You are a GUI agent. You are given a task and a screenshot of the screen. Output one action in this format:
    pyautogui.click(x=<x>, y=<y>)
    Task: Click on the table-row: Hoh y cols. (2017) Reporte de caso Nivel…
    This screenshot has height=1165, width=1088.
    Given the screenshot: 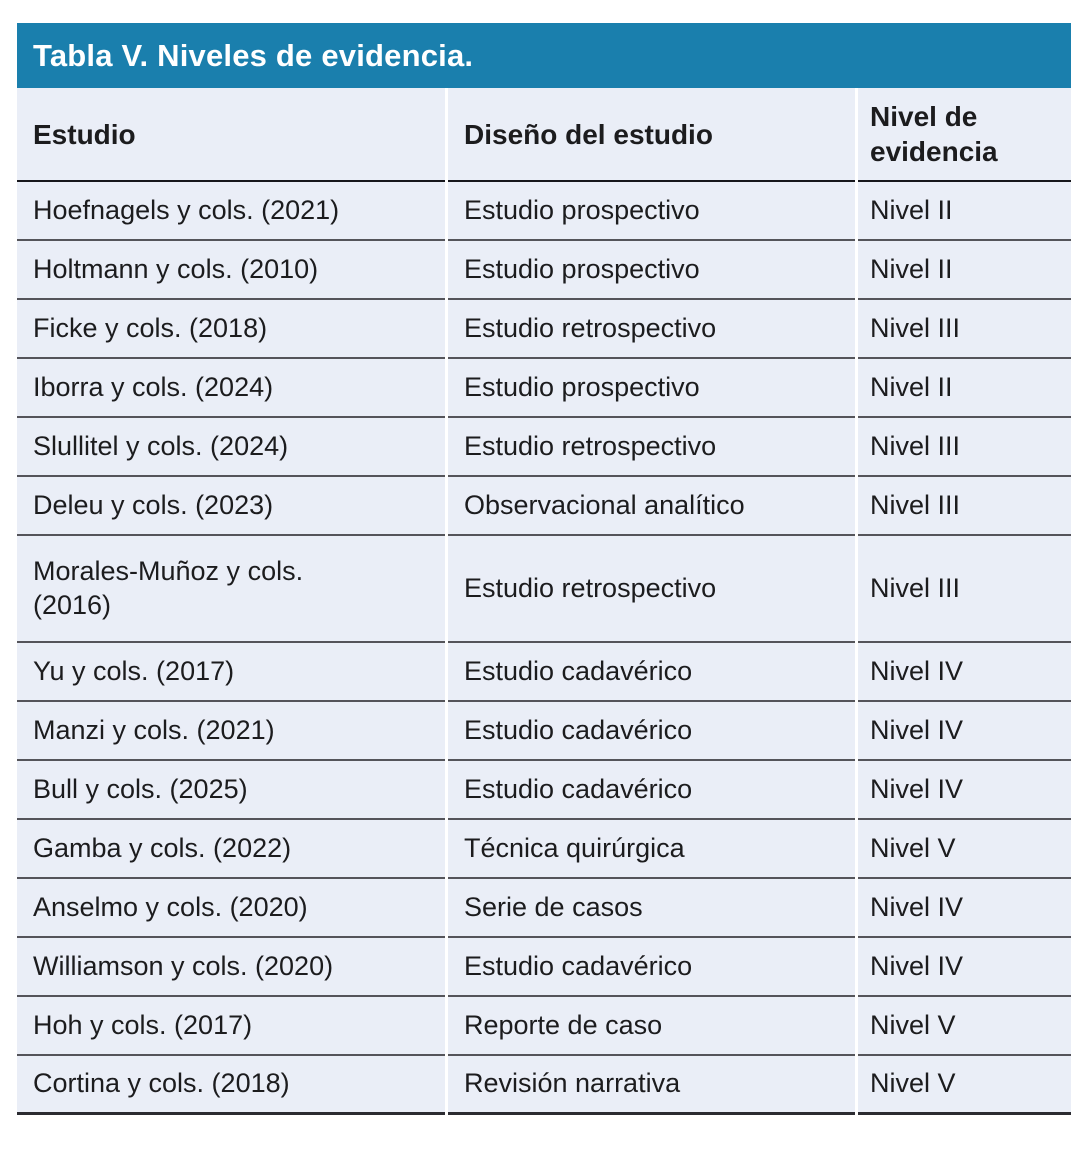 What is the action you would take?
    pyautogui.click(x=544, y=1026)
    